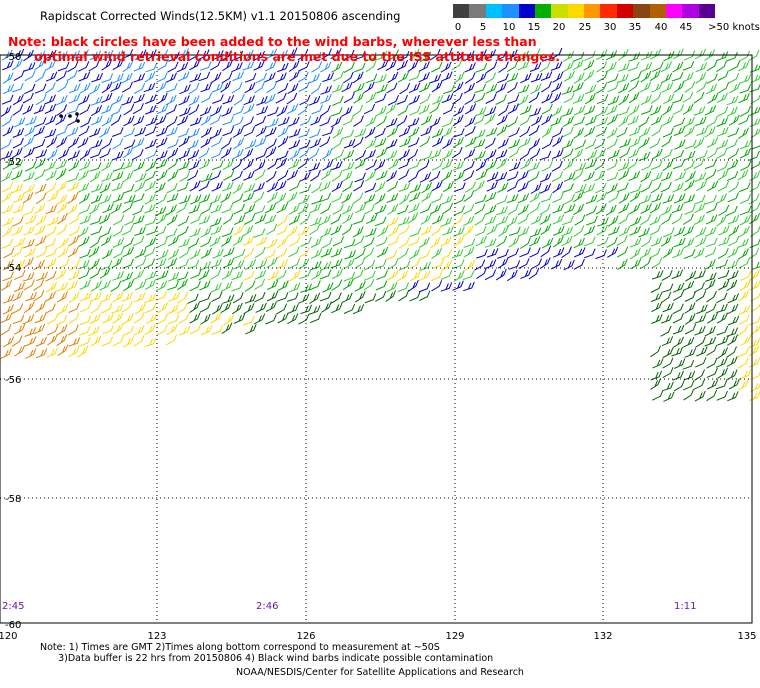 Image resolution: width=760 pixels, height=688 pixels. Describe the element at coordinates (13, 57) in the screenshot. I see `lat-label: -50` at that location.